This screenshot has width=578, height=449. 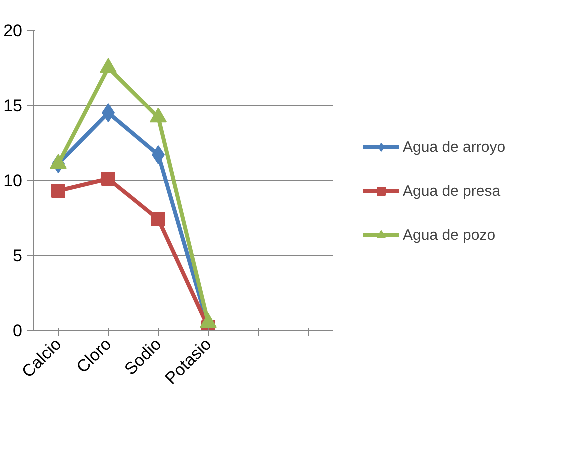 What do you see at coordinates (452, 192) in the screenshot?
I see `legend-label: Agua de presa` at bounding box center [452, 192].